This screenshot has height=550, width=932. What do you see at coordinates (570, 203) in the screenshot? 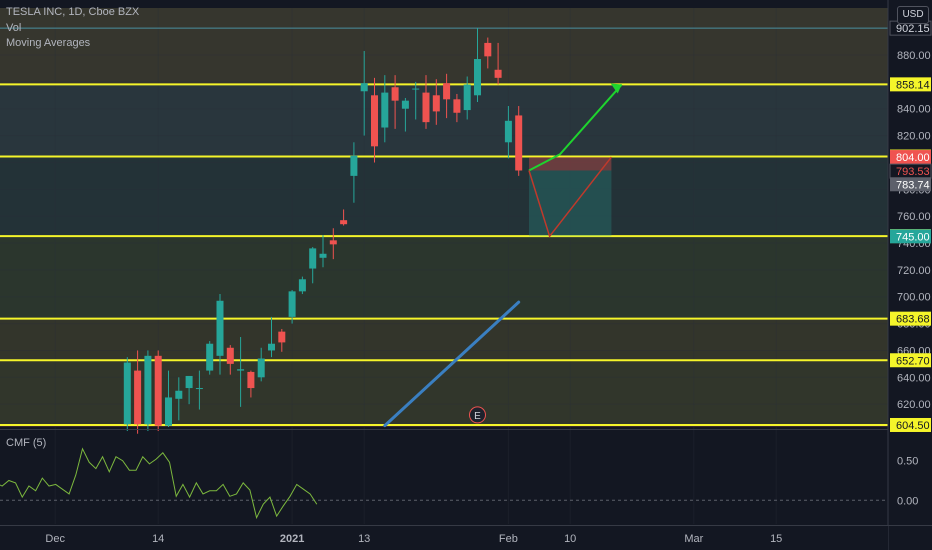
I see `profit-zone` at bounding box center [570, 203].